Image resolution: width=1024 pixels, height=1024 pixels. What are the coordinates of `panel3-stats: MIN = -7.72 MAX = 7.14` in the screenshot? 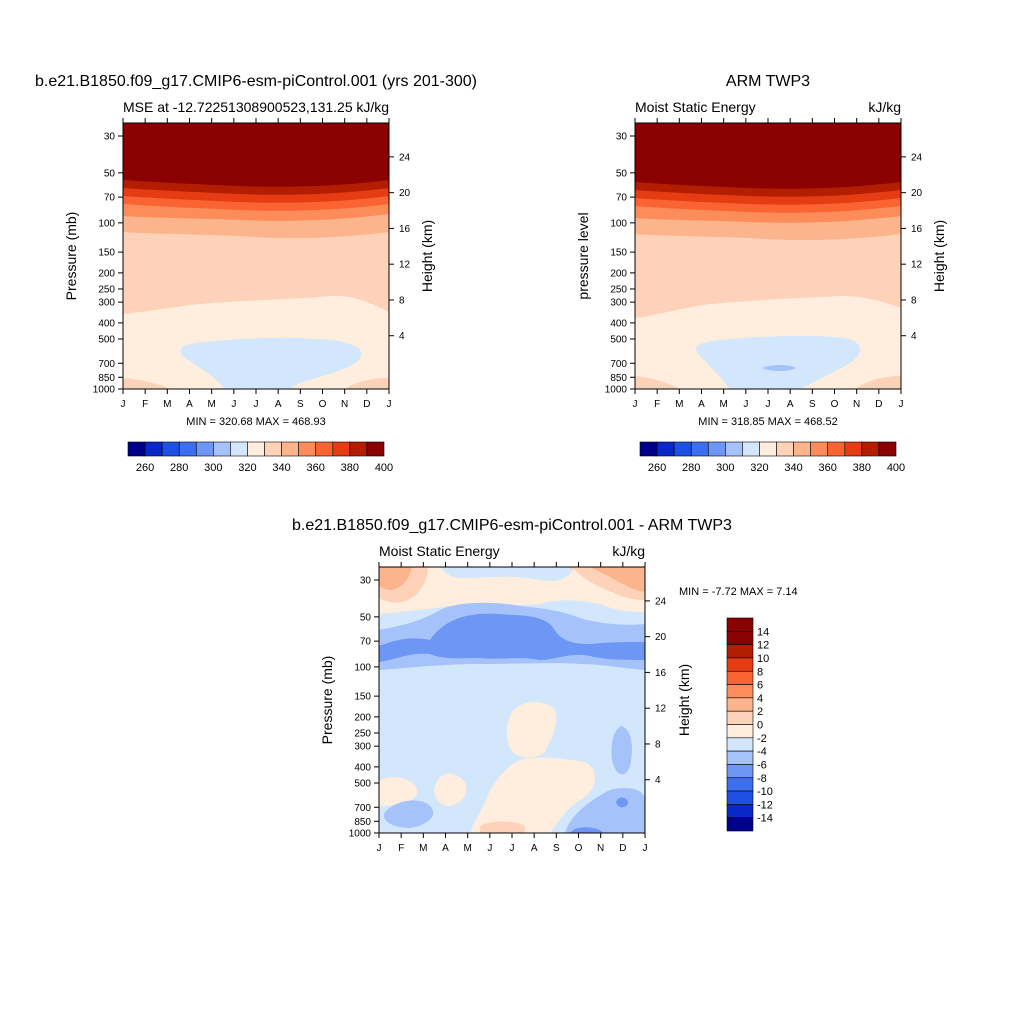 It's located at (738, 592).